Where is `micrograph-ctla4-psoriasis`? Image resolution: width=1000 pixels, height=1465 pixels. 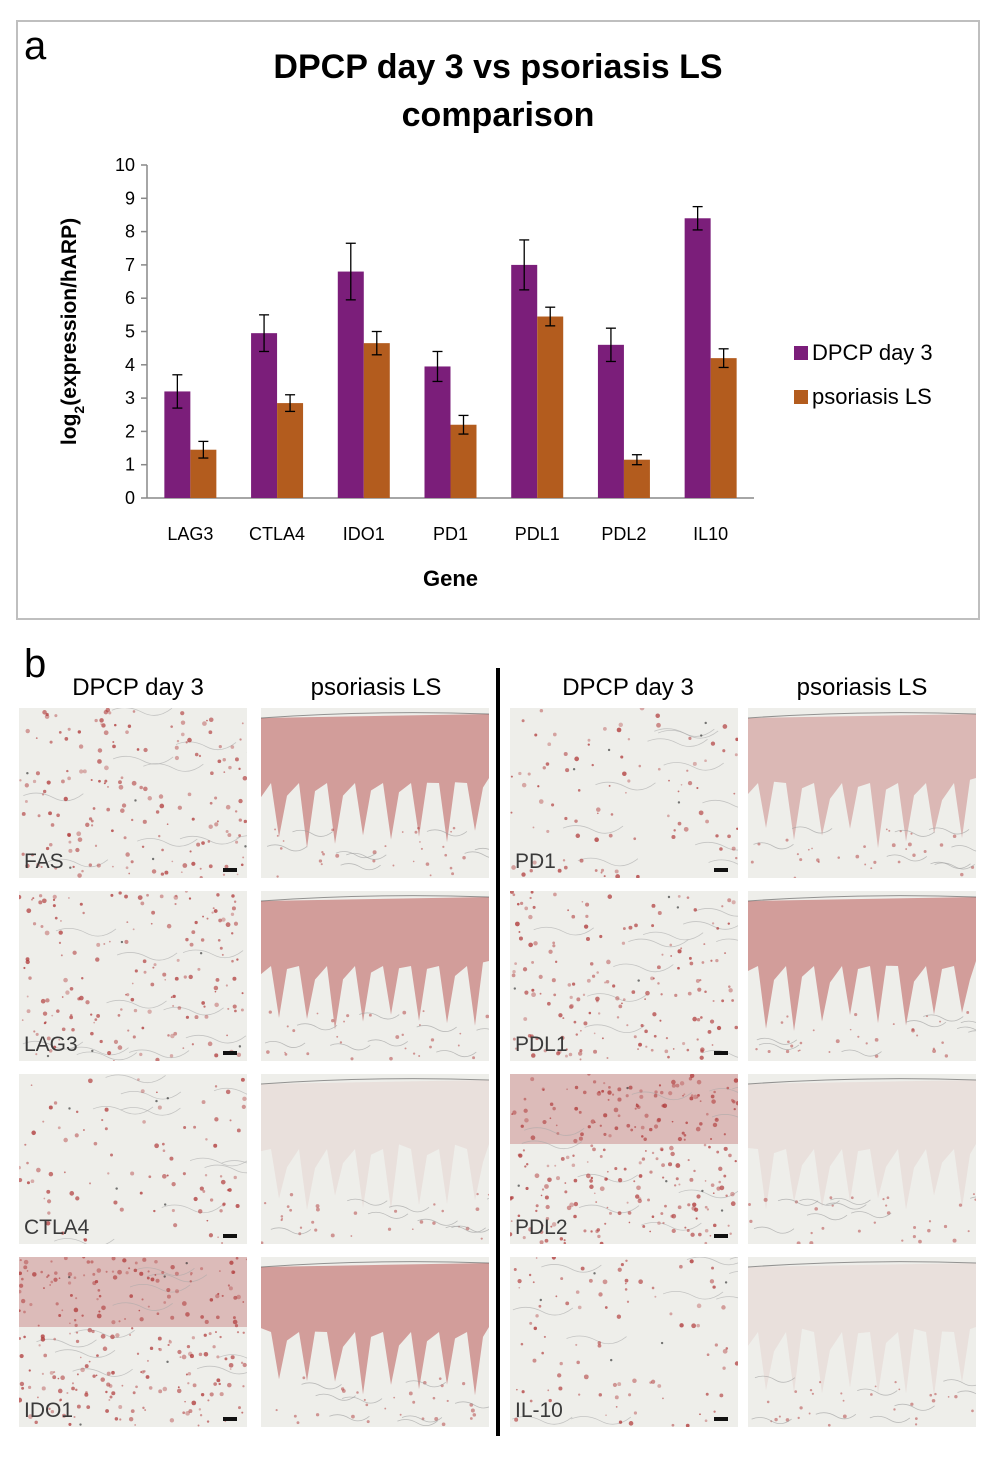 micrograph-ctla4-psoriasis is located at coordinates (375, 1159).